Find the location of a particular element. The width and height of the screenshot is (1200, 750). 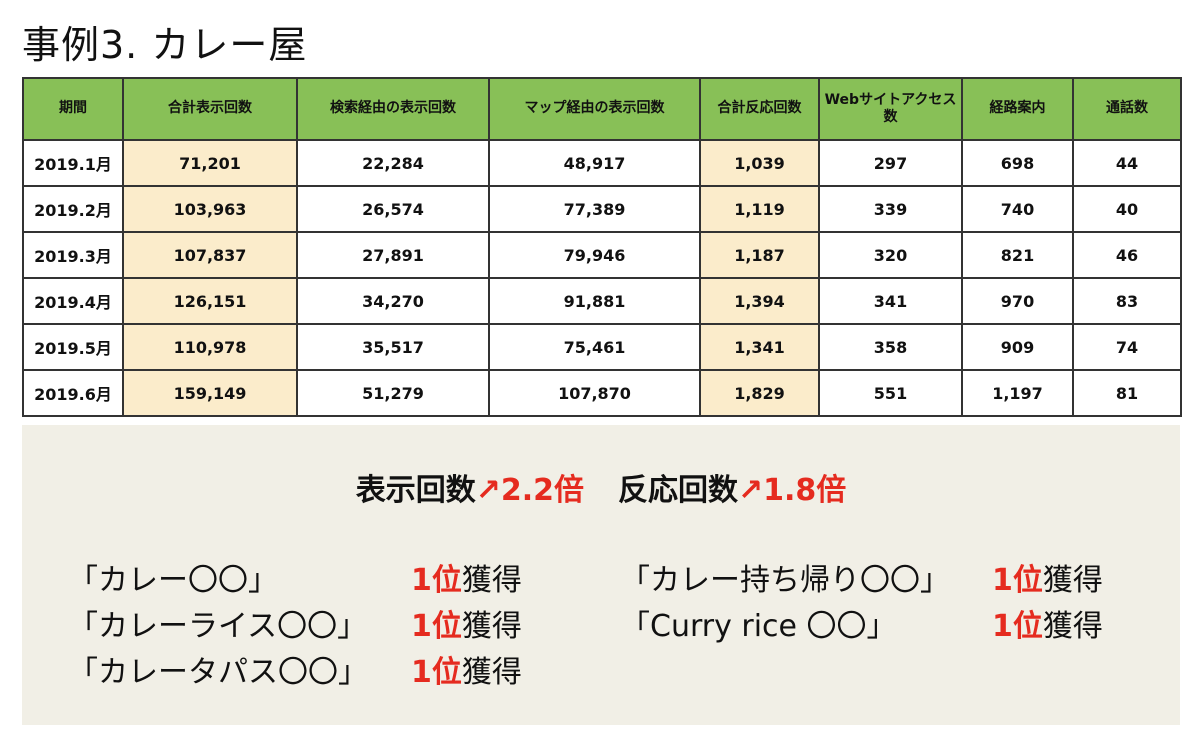

cell-total-reactions: 1,187 is located at coordinates (759, 255).